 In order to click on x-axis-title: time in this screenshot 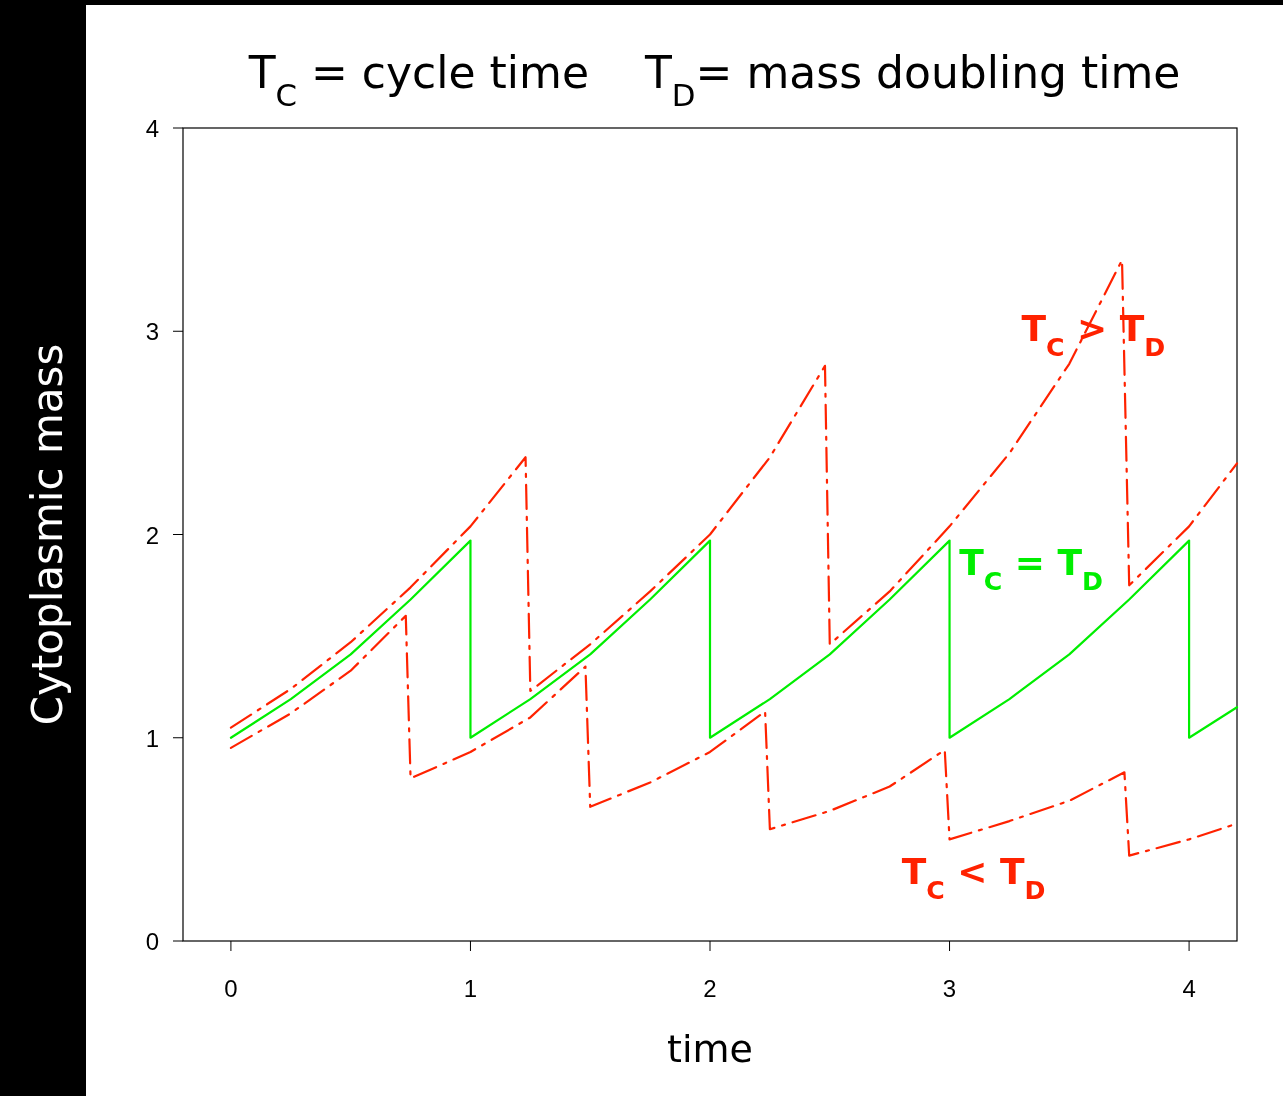, I will do `click(710, 1049)`.